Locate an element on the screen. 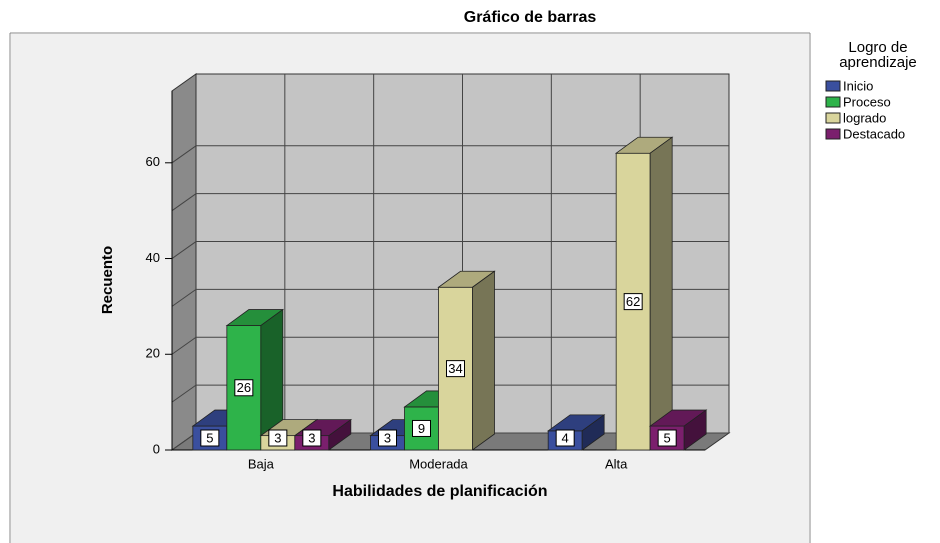 The image size is (940, 543). y-tick-label: 0 is located at coordinates (156, 448).